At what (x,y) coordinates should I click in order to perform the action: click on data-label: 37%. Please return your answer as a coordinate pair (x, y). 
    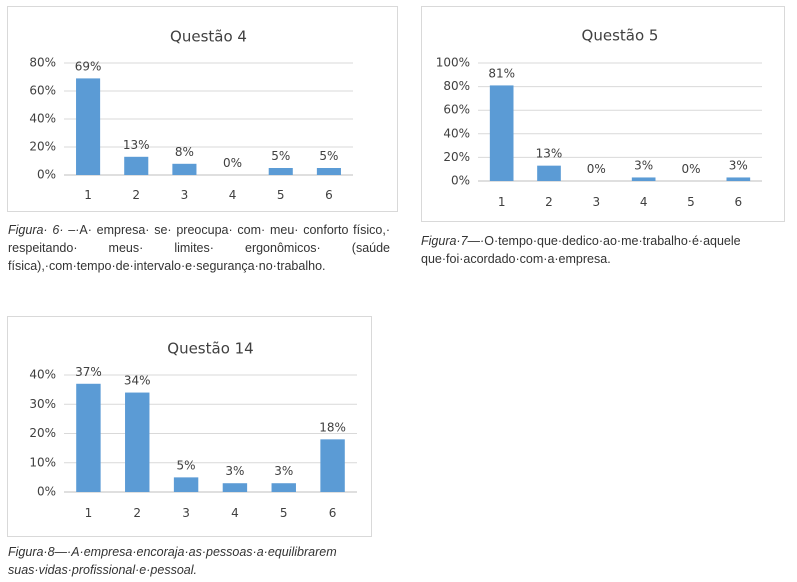
    Looking at the image, I should click on (88, 372).